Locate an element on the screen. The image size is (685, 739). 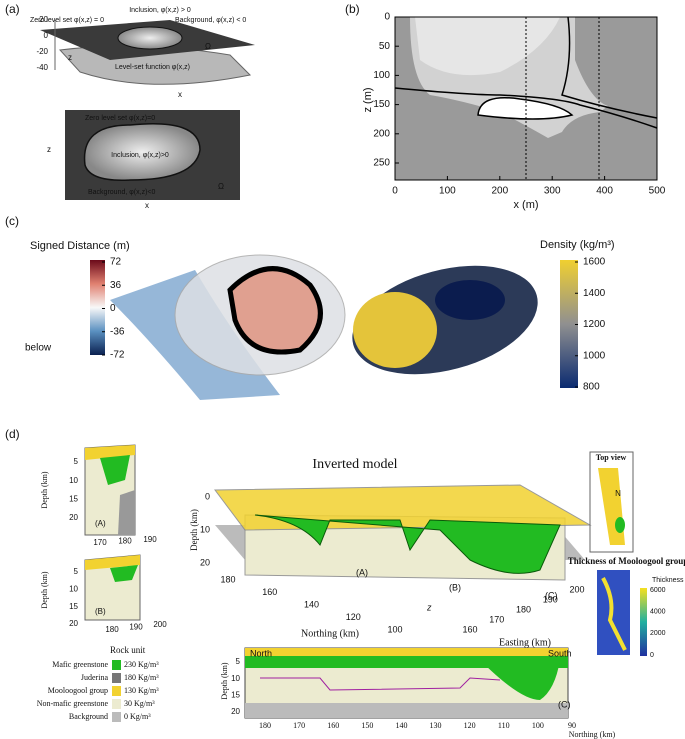
label: (c) is located at coordinates (12, 221).